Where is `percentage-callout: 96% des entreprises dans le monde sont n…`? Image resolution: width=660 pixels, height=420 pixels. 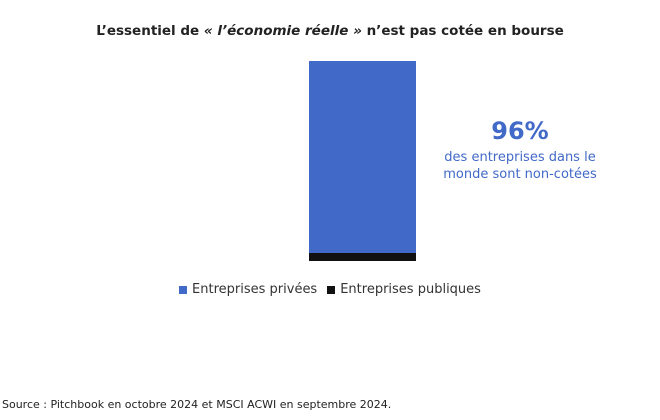
percentage-callout: 96% des entreprises dans le monde sont n… is located at coordinates (520, 149).